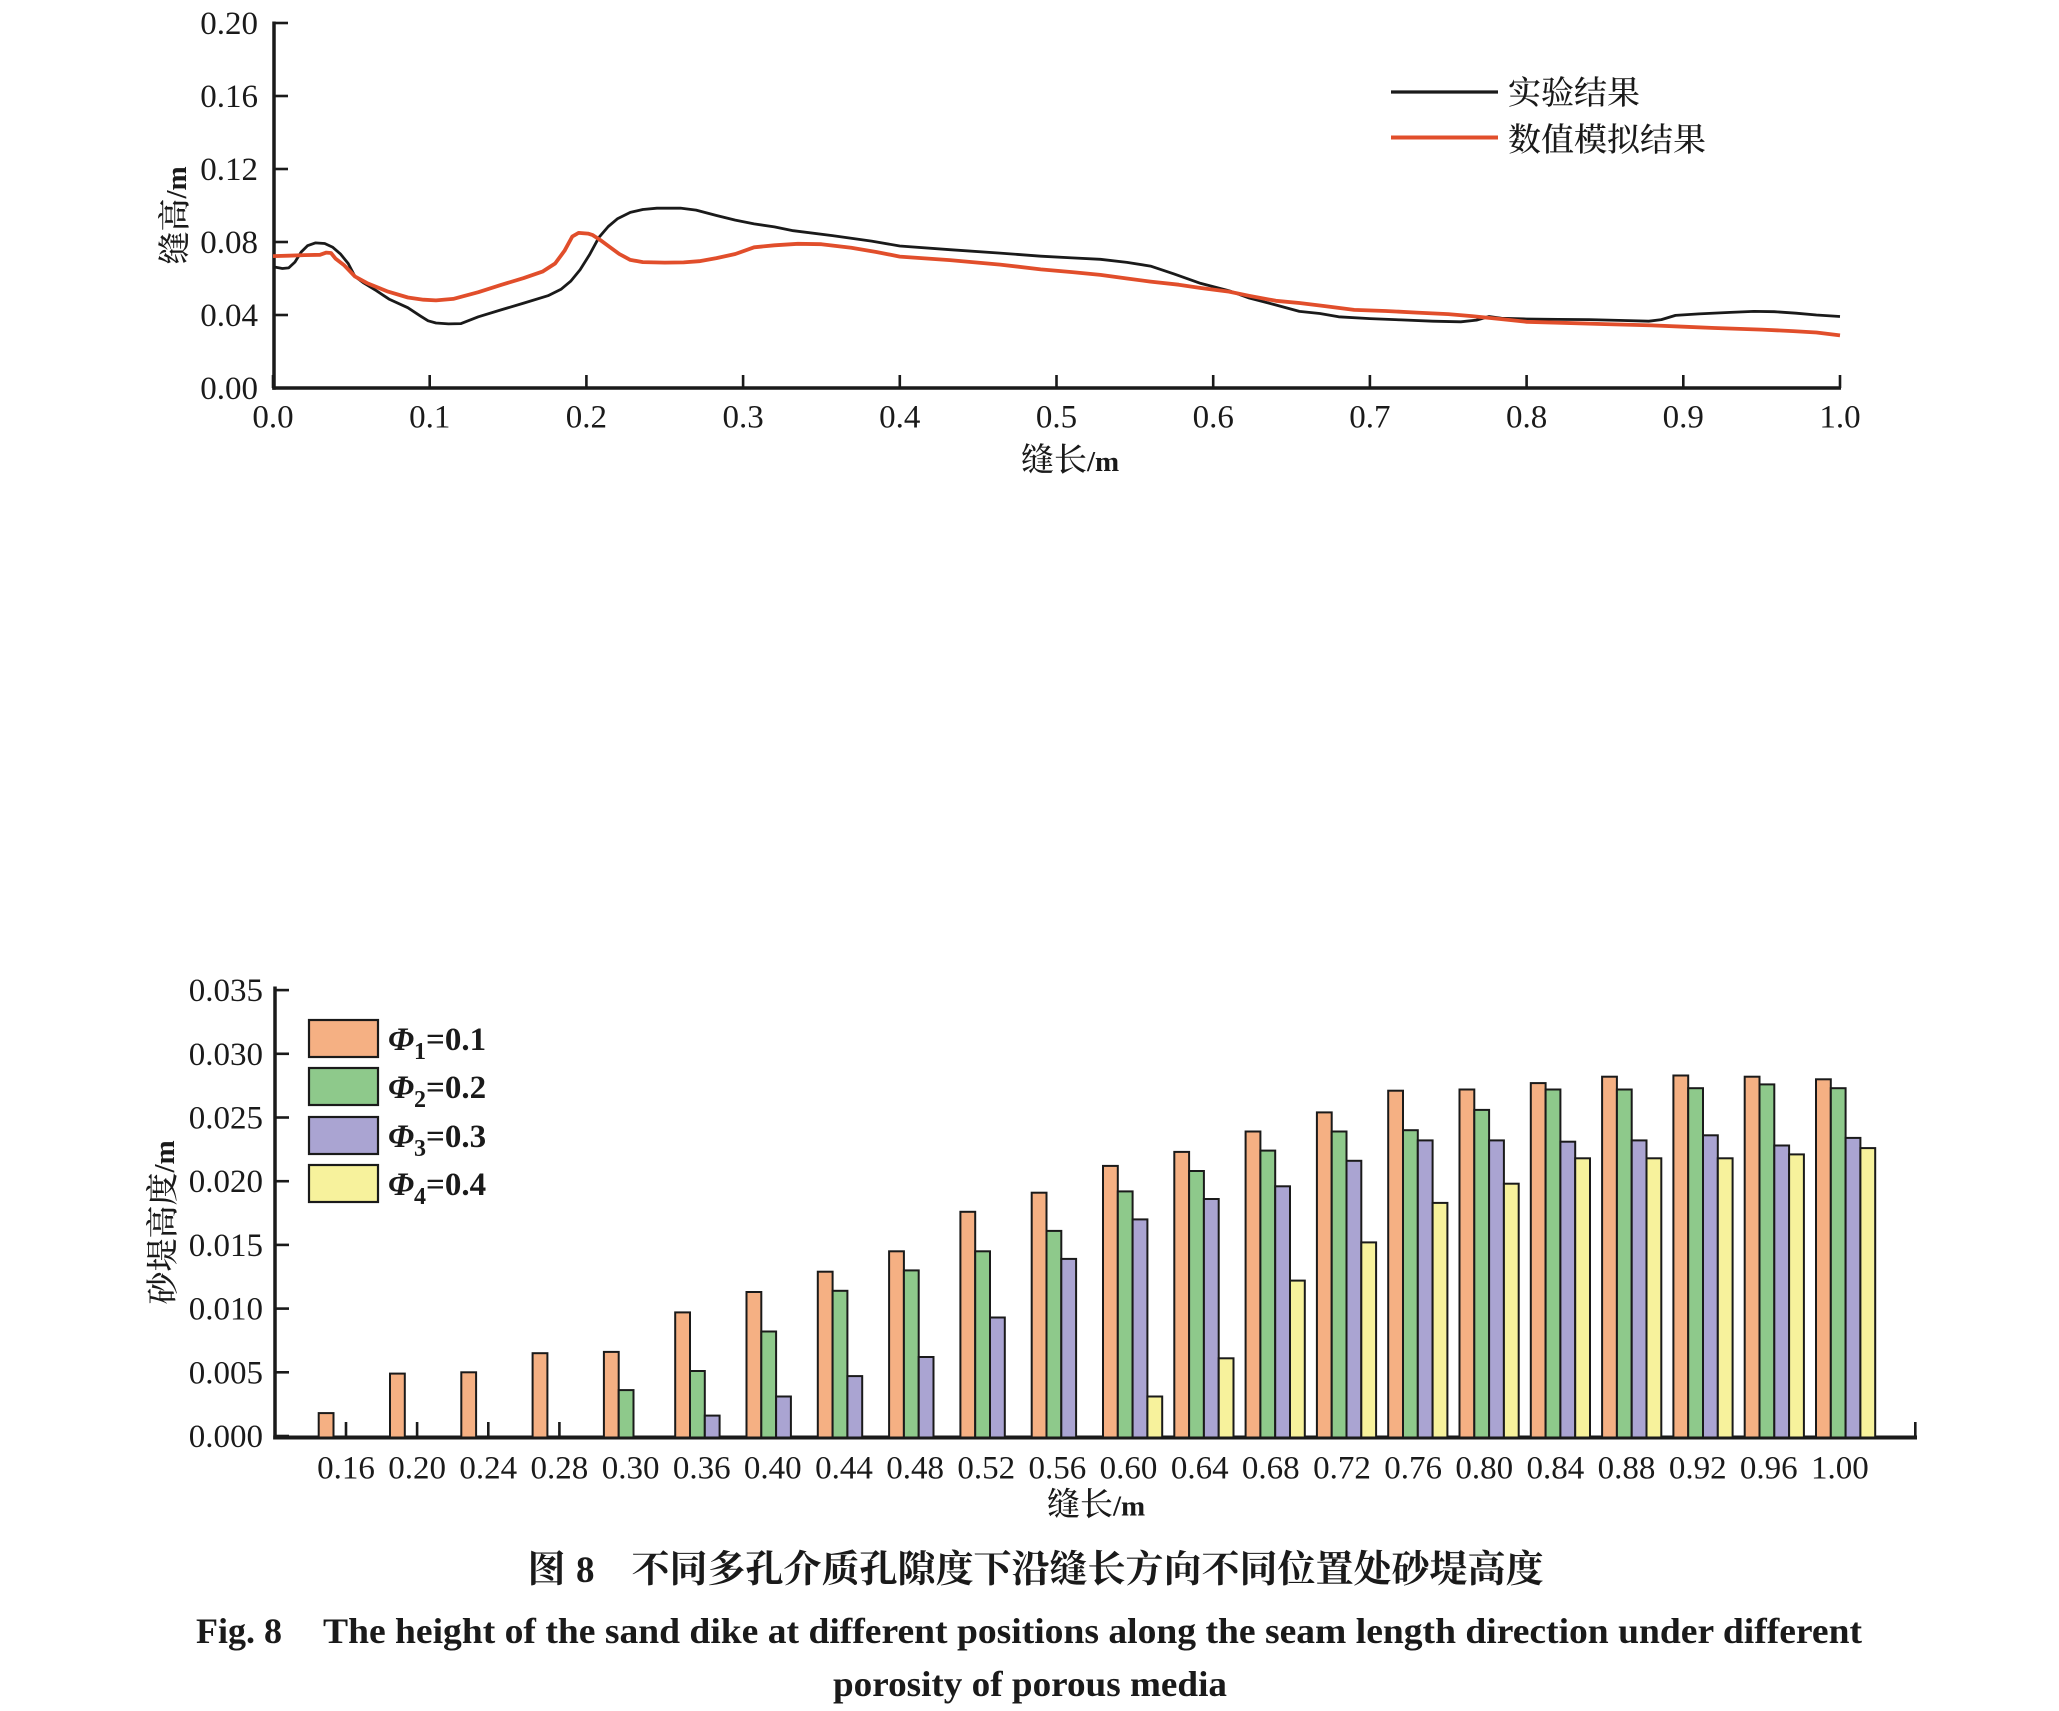 The height and width of the screenshot is (1711, 2059). I want to click on svg-text: 0.04, so click(229, 316).